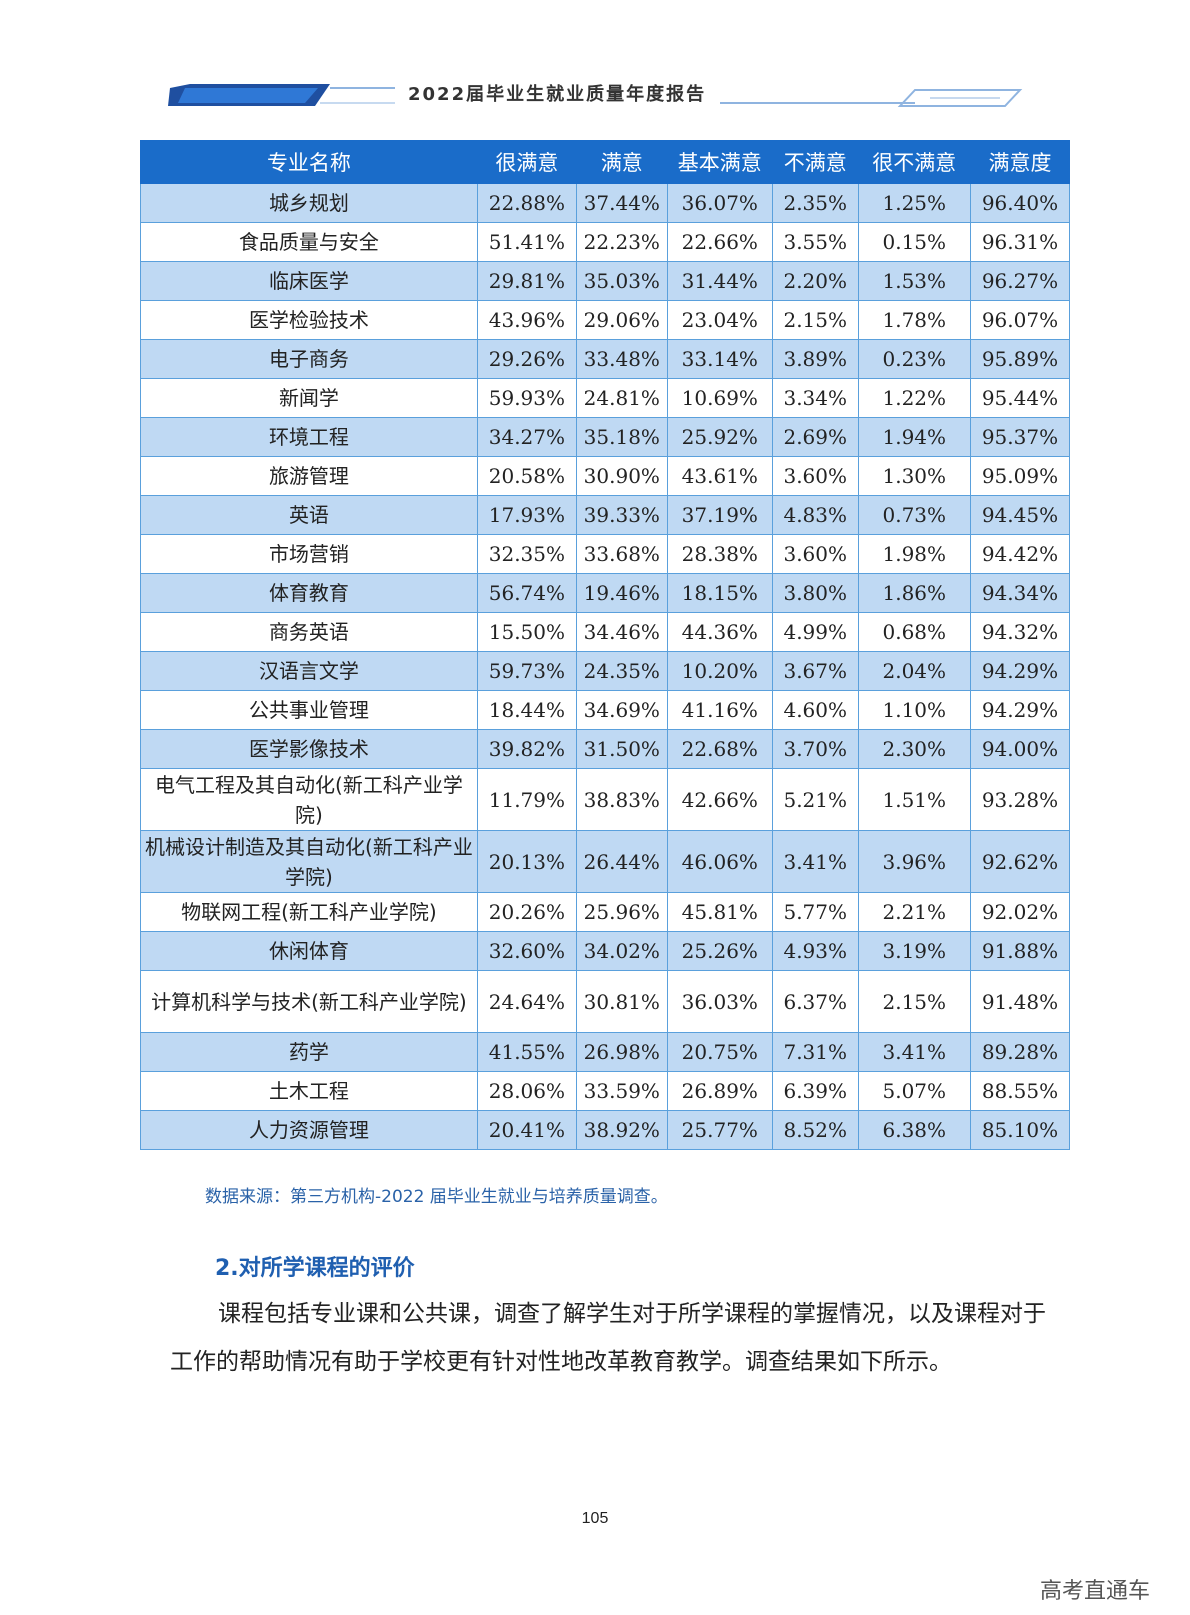 The image size is (1190, 1615). Describe the element at coordinates (719, 671) in the screenshot. I see `percent-cell: 10.20%` at that location.